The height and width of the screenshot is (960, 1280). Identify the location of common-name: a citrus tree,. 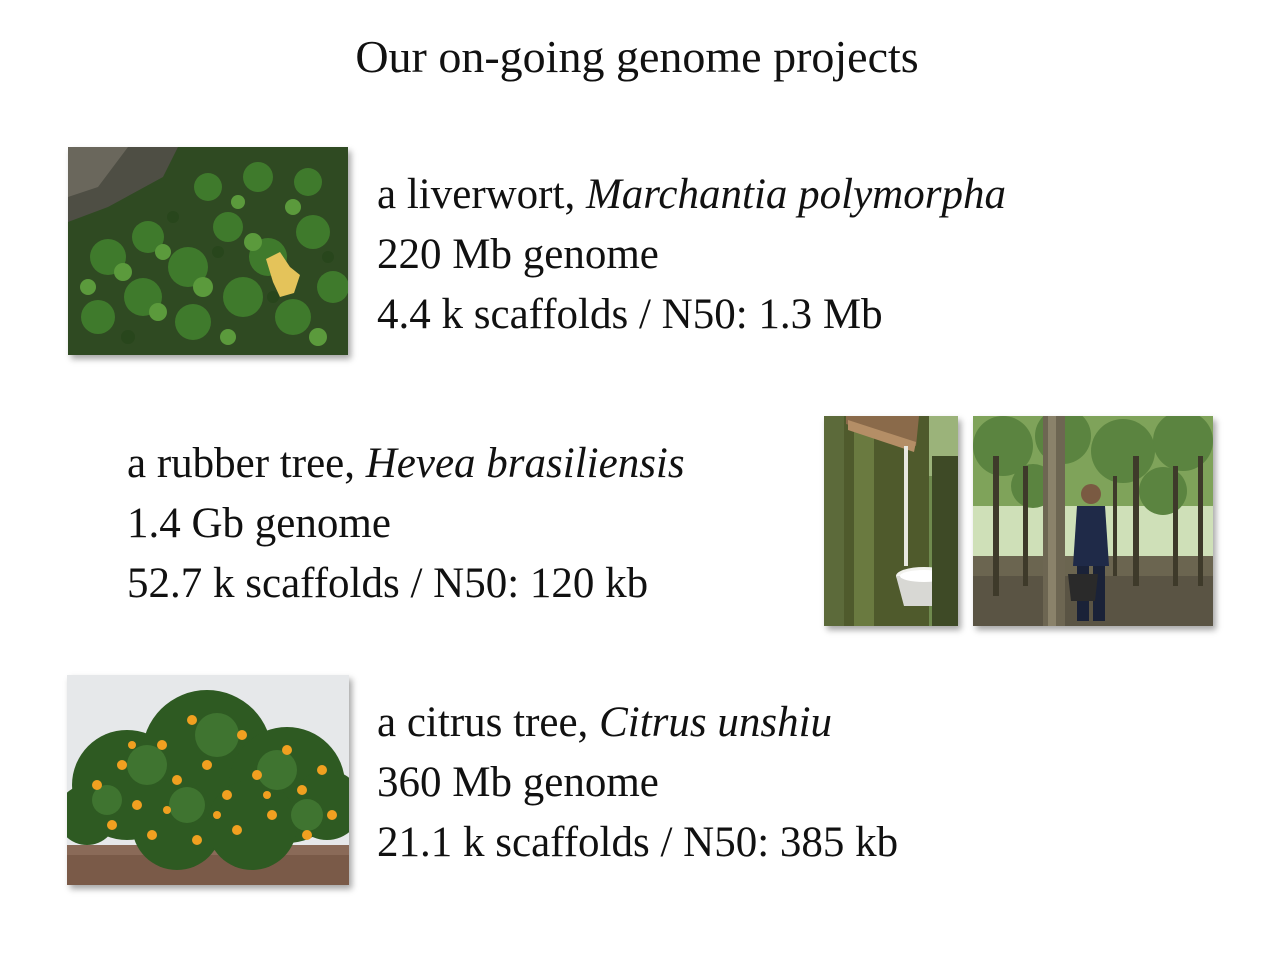
(483, 722).